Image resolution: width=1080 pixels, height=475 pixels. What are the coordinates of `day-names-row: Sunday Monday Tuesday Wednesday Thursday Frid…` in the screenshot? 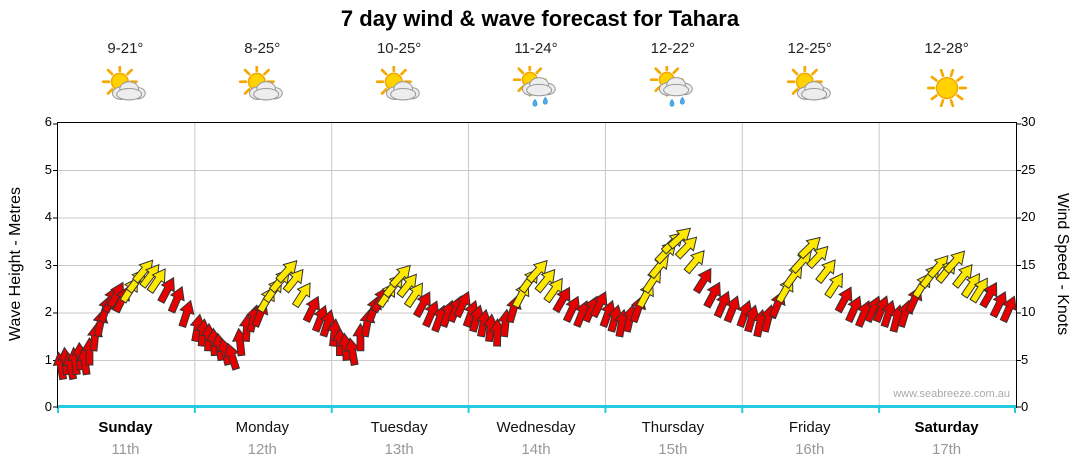 It's located at (536, 429).